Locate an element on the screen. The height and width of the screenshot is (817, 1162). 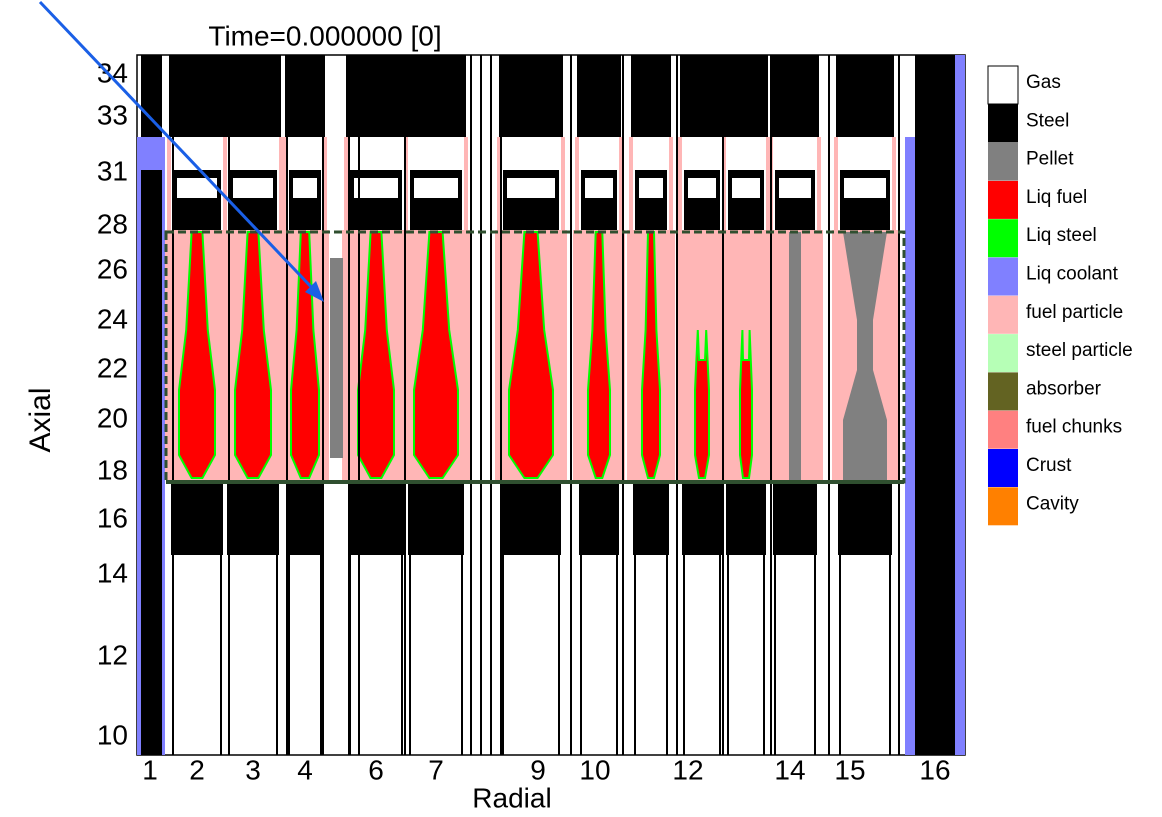
y-tick-label: 34 is located at coordinates (112, 72).